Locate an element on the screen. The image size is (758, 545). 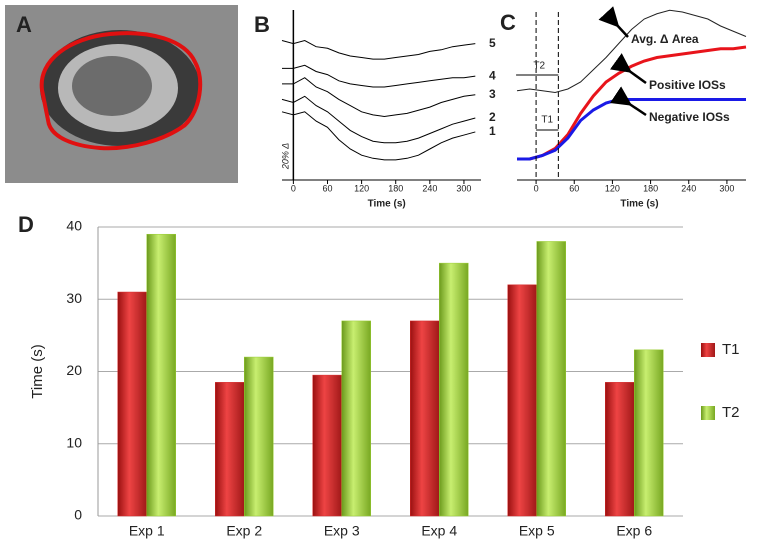
y-tick-label: 10 is located at coordinates (74, 442).